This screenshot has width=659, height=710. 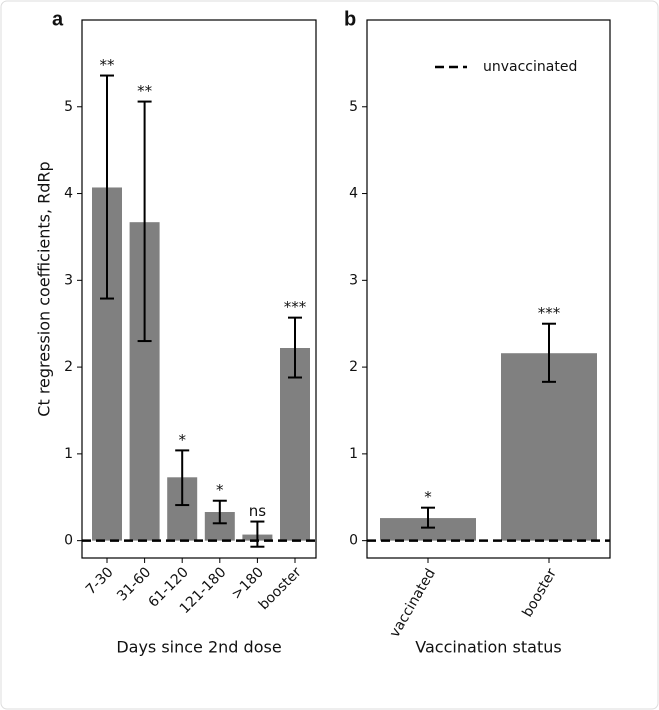 What do you see at coordinates (350, 19) in the screenshot?
I see `panel-title: b` at bounding box center [350, 19].